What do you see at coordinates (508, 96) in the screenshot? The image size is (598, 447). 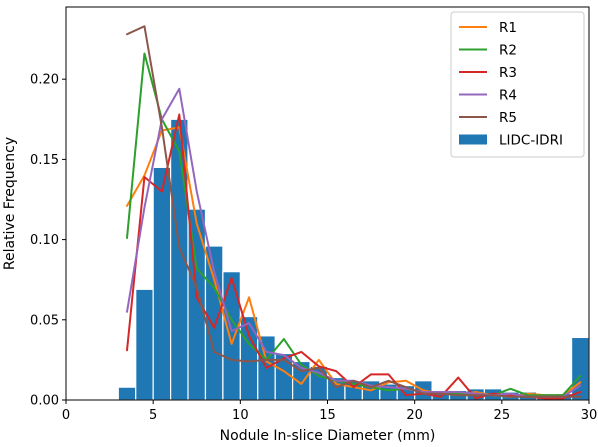 I see `legend-label-r4: R4` at bounding box center [508, 96].